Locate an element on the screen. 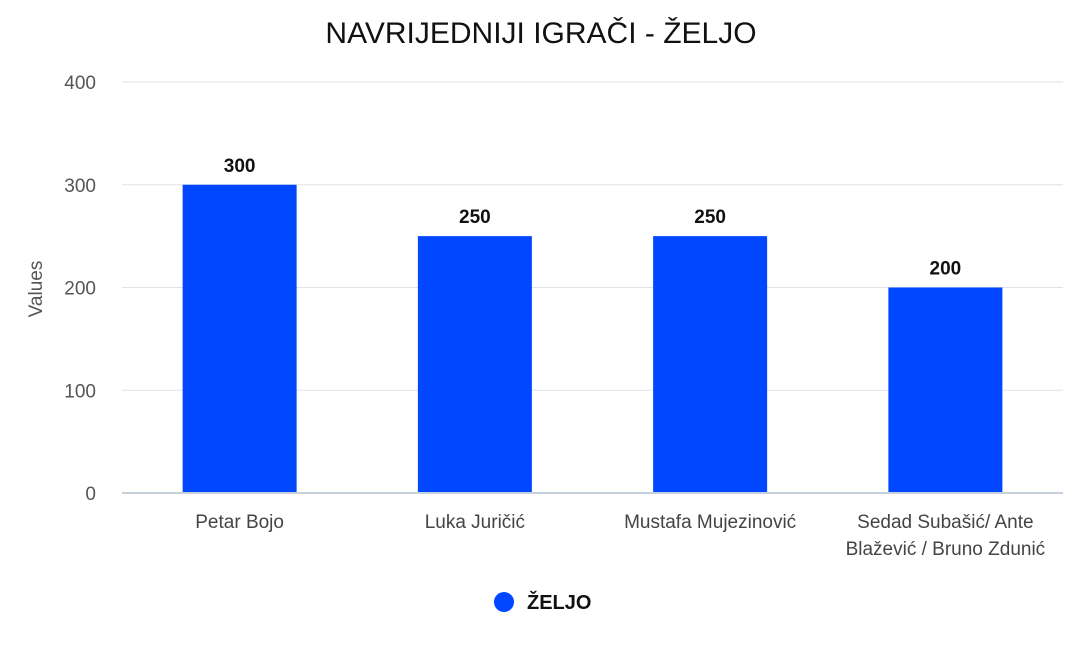 The width and height of the screenshot is (1080, 650). y-tick-label: 300 is located at coordinates (80, 186).